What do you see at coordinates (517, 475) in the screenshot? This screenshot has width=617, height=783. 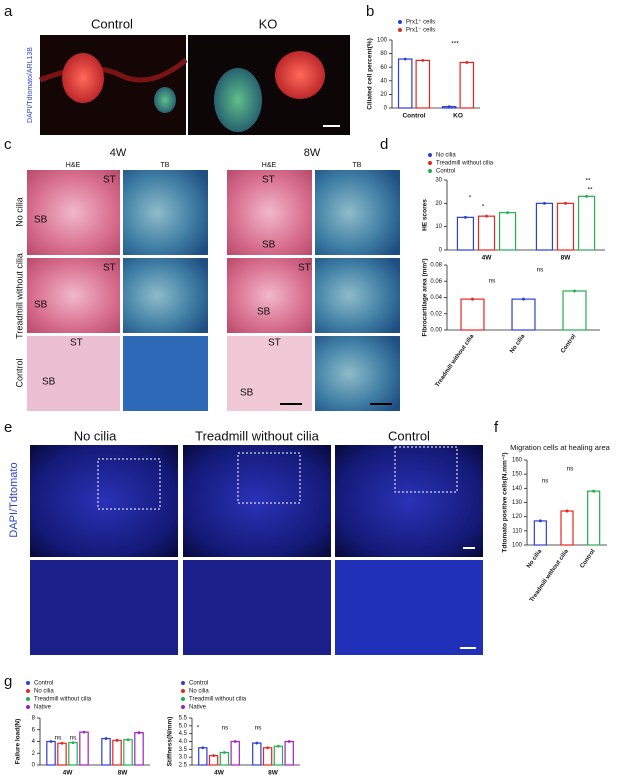 I see `y-tick-label: 150` at bounding box center [517, 475].